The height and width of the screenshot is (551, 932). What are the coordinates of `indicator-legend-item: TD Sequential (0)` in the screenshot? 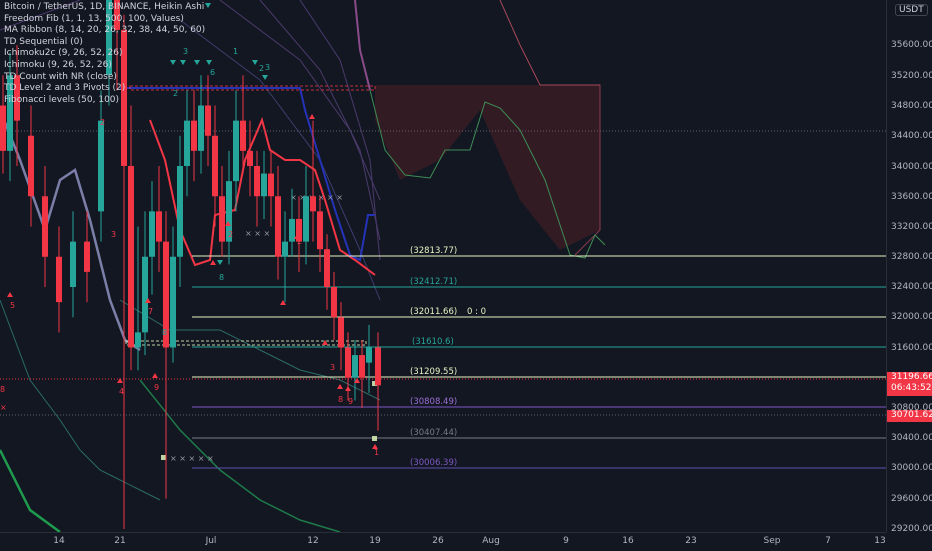 It's located at (43, 41).